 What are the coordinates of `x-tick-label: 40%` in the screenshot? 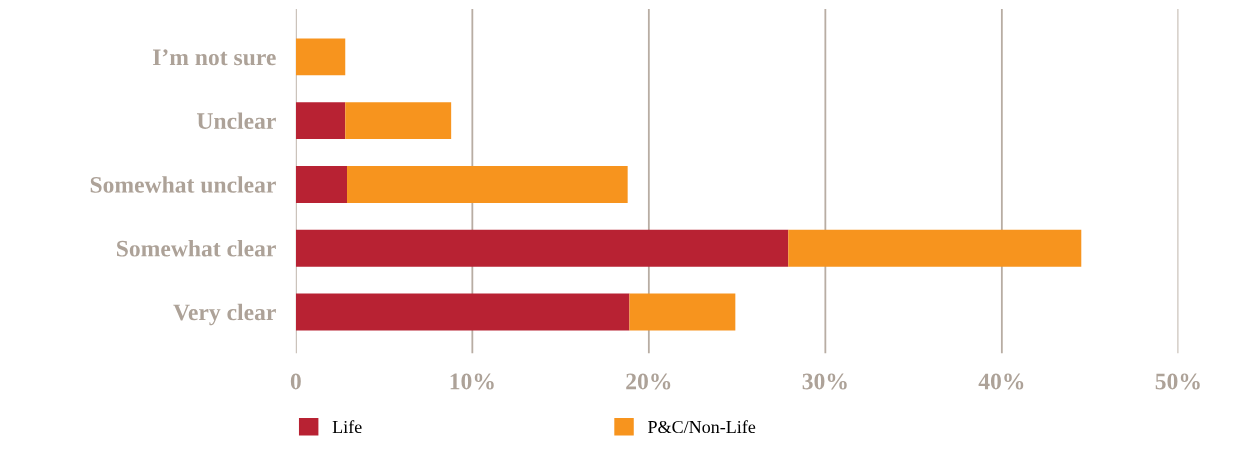 It's located at (1001, 381).